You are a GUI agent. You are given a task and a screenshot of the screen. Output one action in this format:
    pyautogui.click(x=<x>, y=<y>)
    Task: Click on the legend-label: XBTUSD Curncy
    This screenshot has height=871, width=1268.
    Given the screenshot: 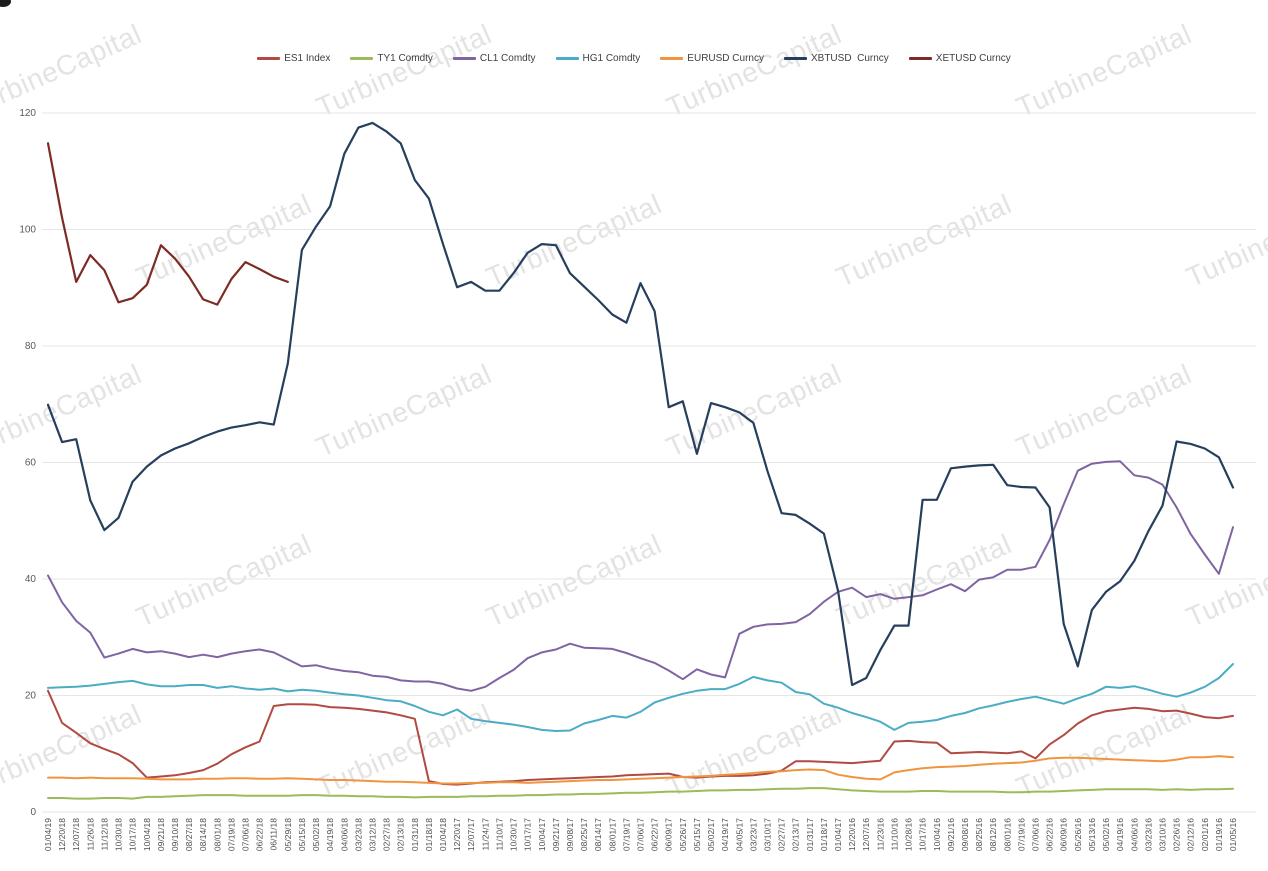 What is the action you would take?
    pyautogui.click(x=849, y=58)
    